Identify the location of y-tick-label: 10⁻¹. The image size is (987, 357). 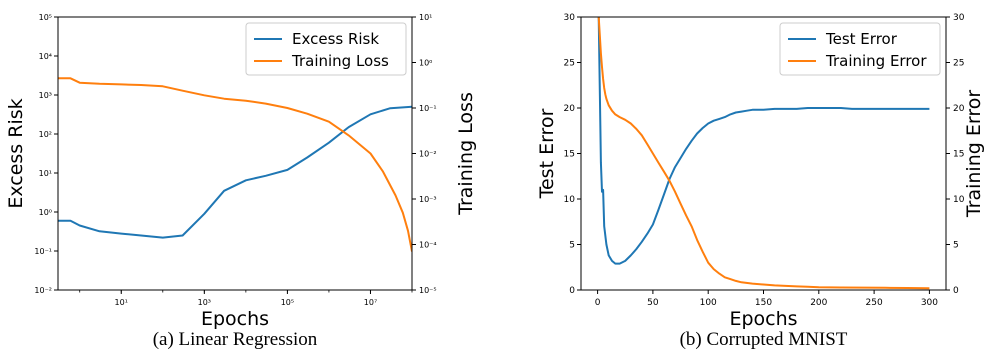
(43, 251).